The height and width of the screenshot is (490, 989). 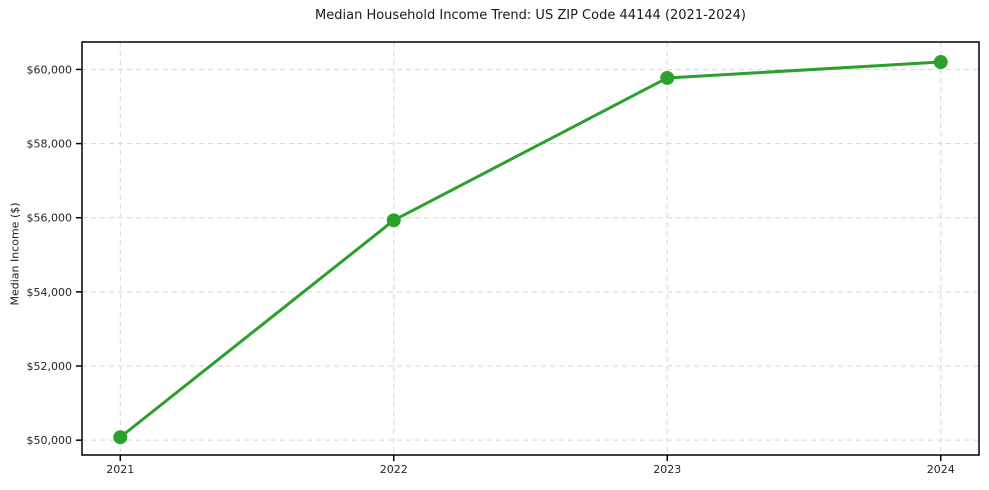 I want to click on x-tick-label: 2022, so click(x=394, y=469).